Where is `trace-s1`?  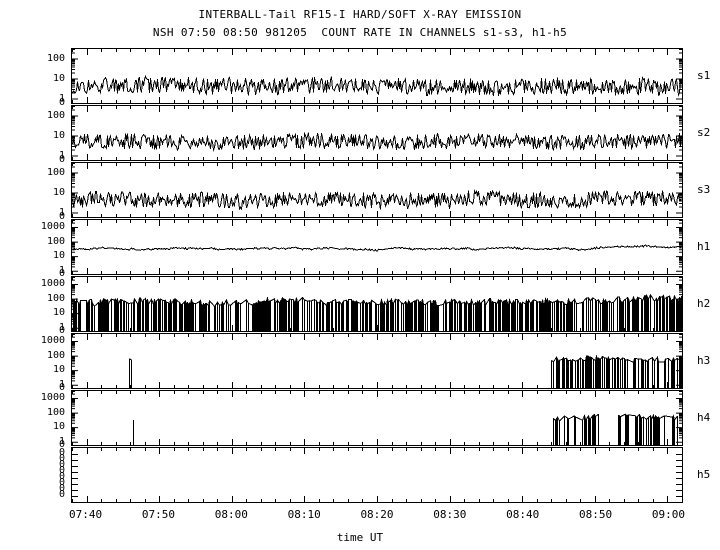
trace-s1 is located at coordinates (377, 76).